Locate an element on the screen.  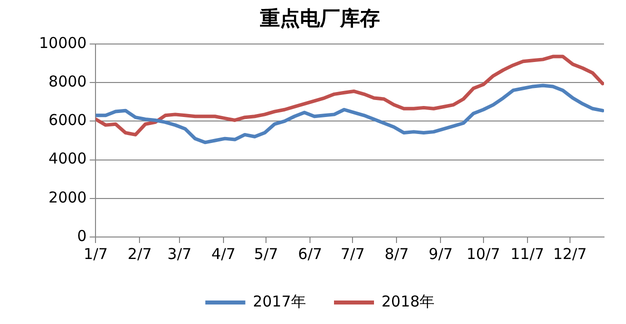
x-tick-label: 6/7 is located at coordinates (310, 253).